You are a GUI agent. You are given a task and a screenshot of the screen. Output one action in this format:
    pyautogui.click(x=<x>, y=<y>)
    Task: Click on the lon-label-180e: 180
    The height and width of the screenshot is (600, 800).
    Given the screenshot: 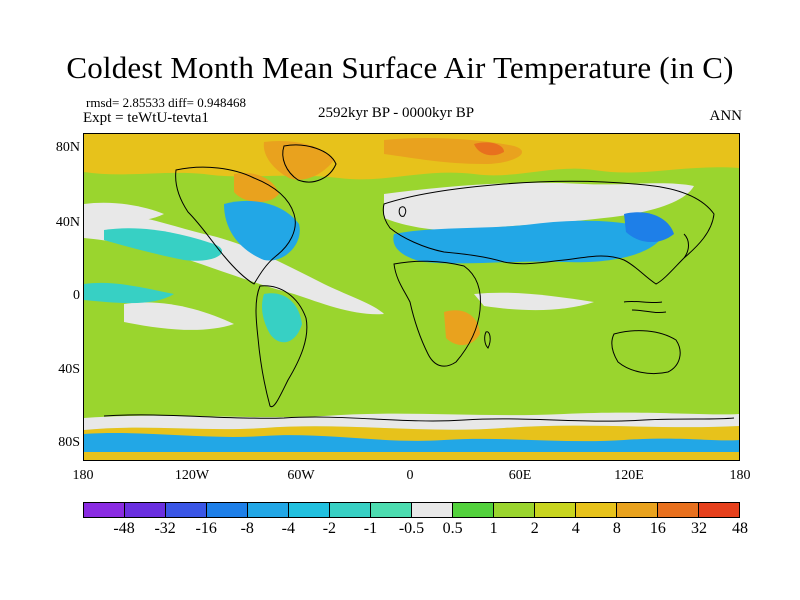 What is the action you would take?
    pyautogui.click(x=740, y=475)
    